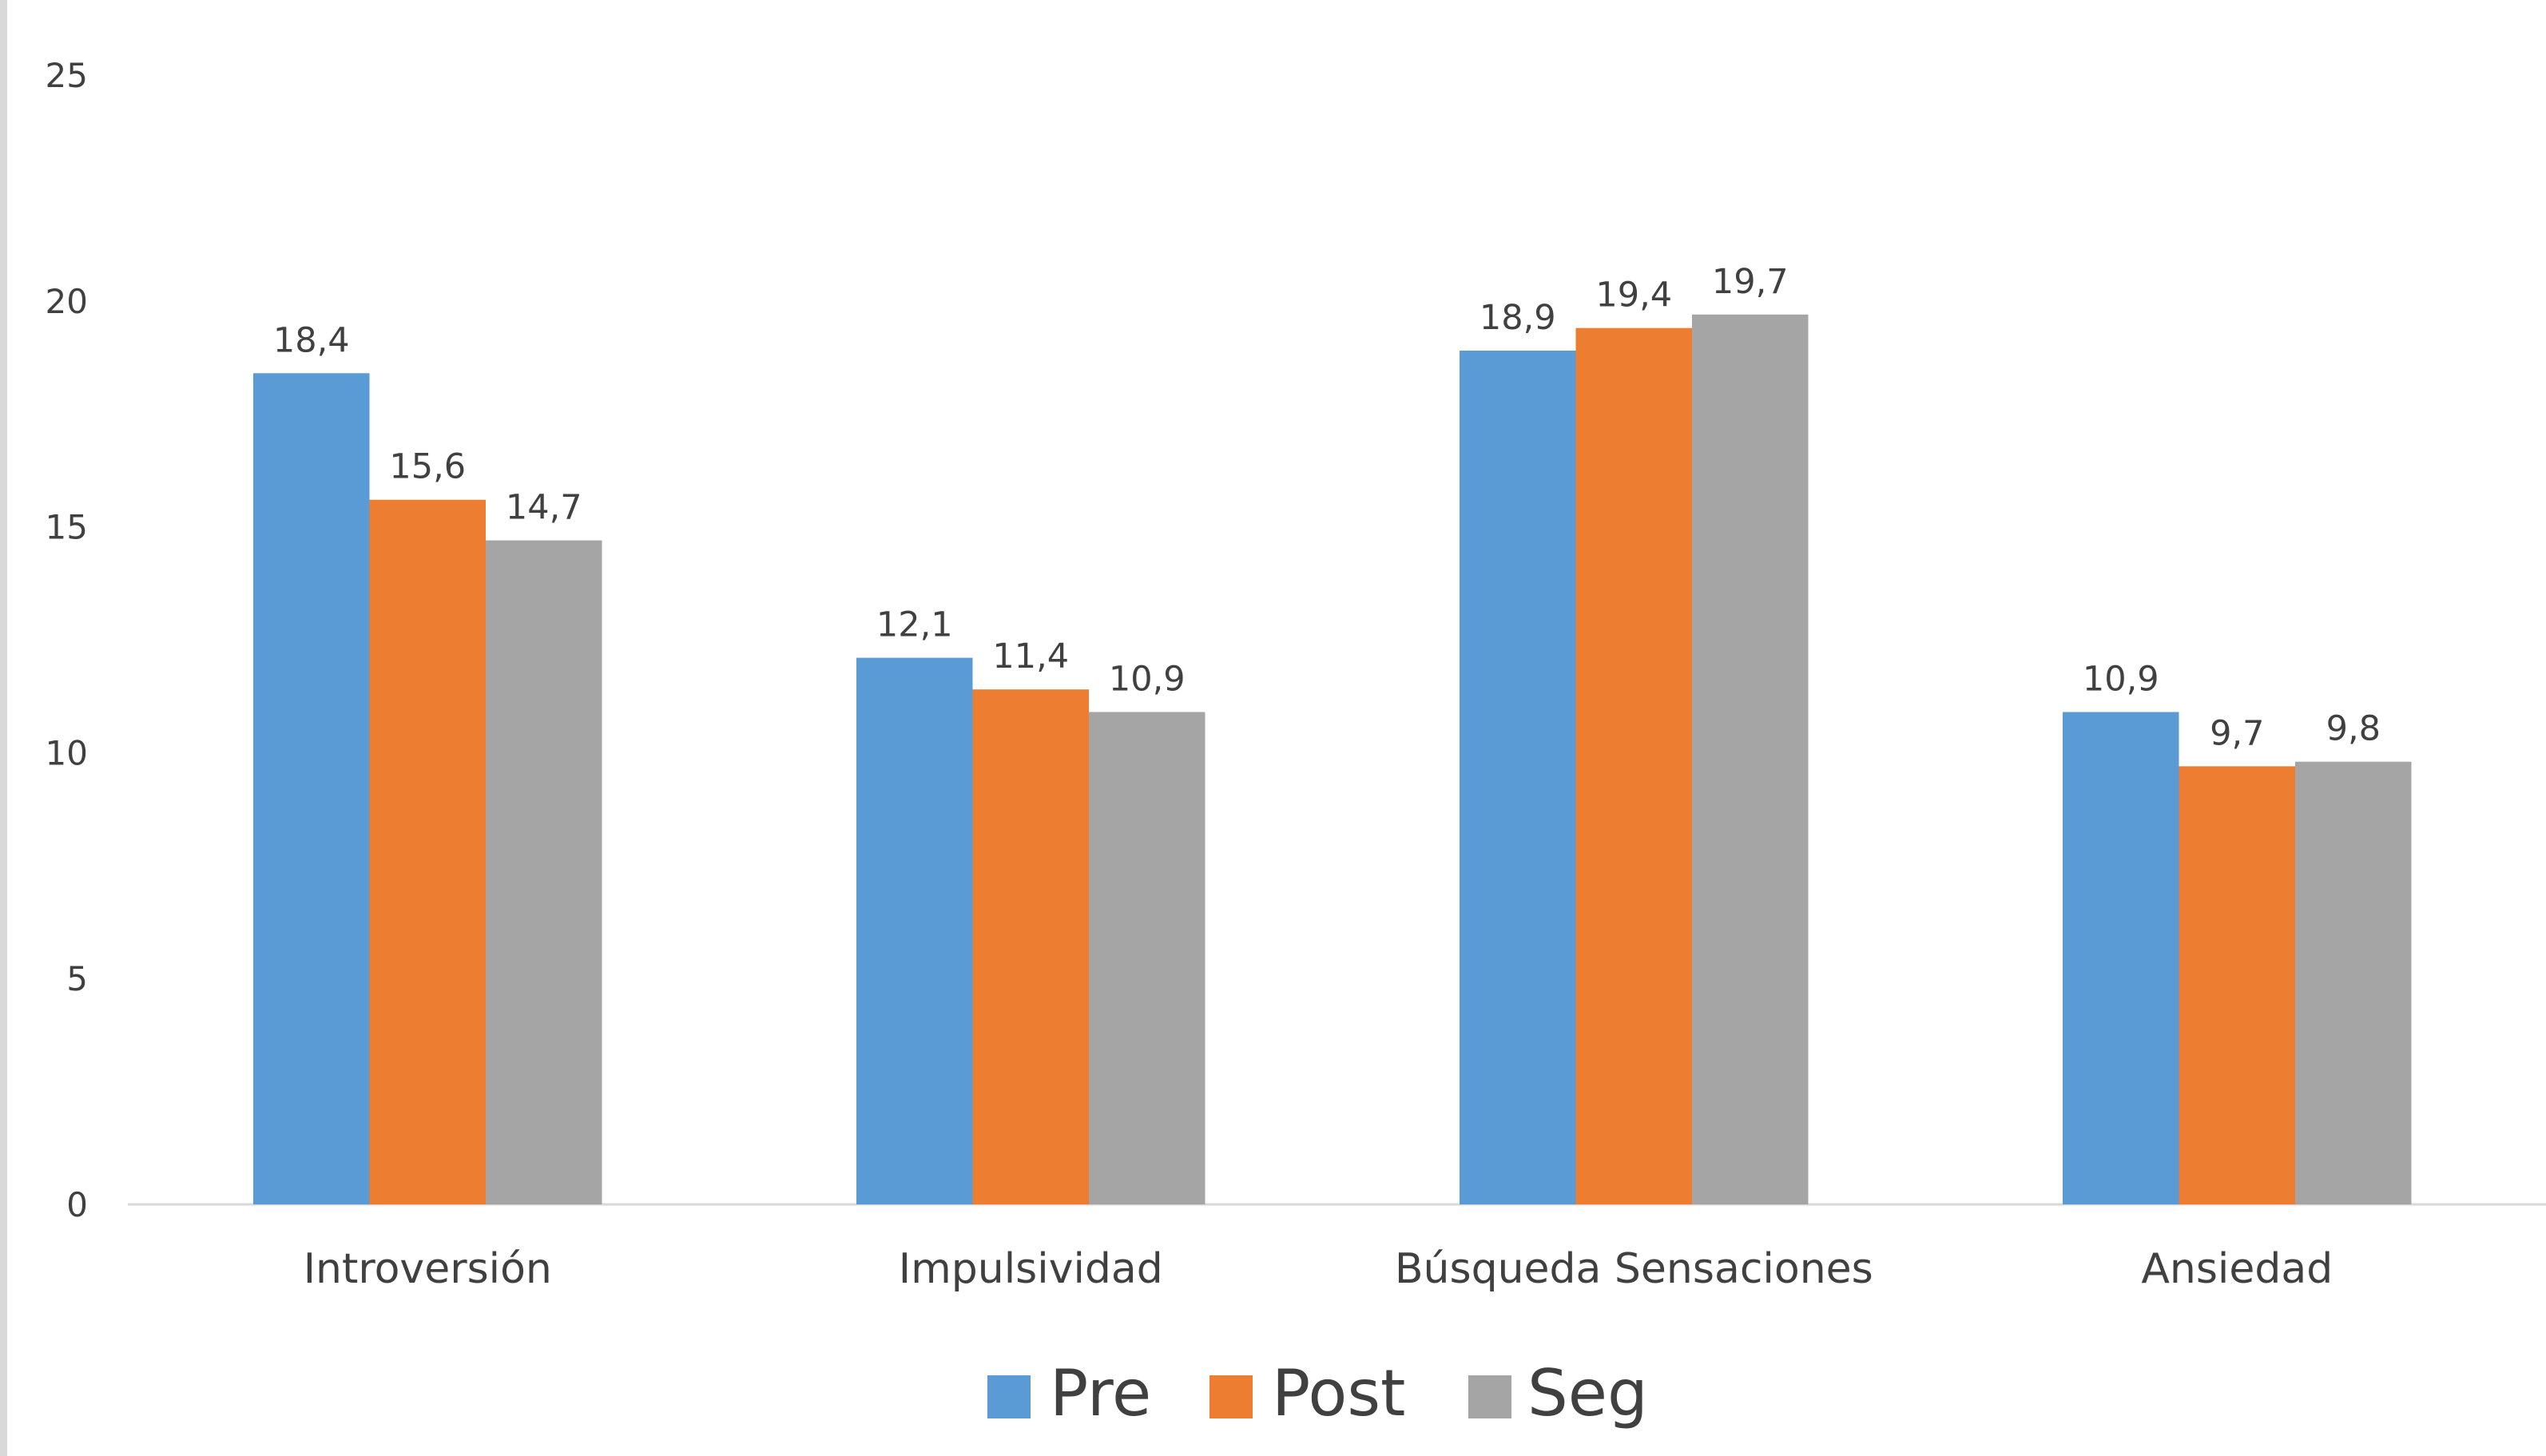 This screenshot has height=1456, width=2546. I want to click on bar-post-busqueda-sensaciones, so click(1633, 766).